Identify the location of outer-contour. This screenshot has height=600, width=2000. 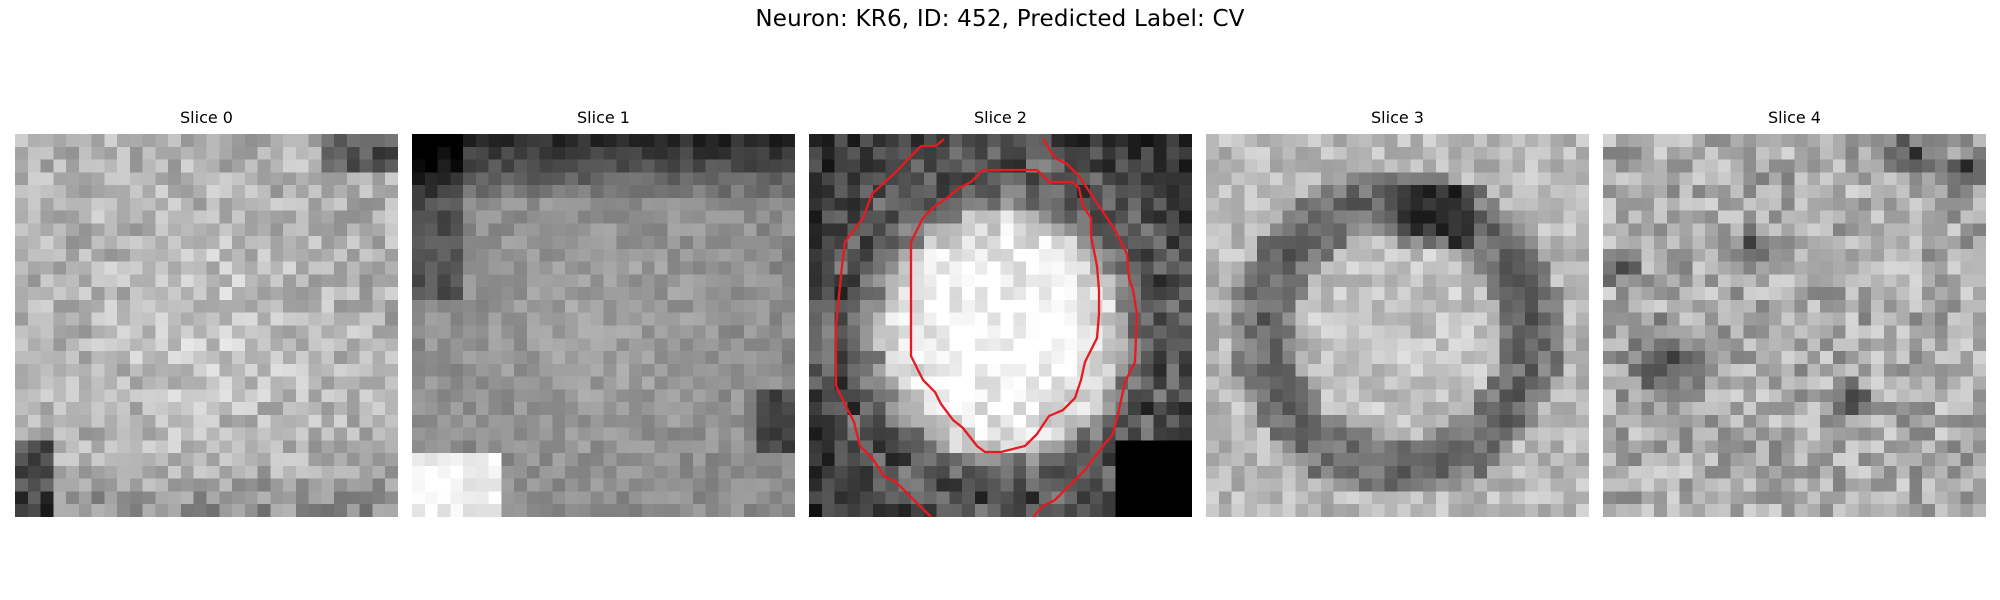
(889, 327).